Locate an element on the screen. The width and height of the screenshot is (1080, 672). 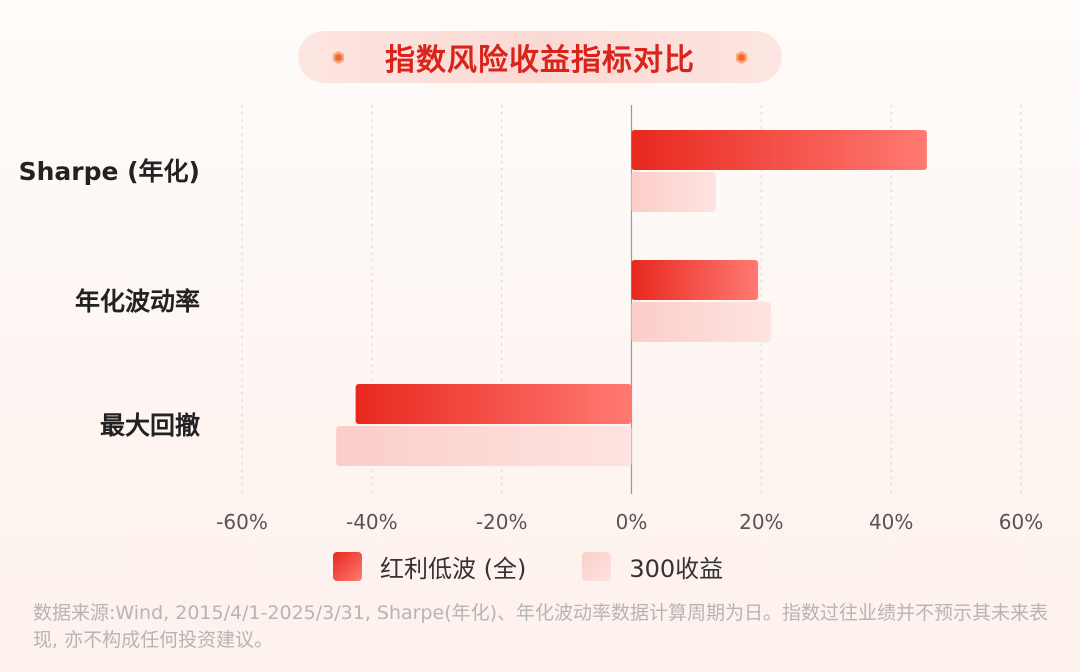
x-tick-label: 60% is located at coordinates (1021, 522).